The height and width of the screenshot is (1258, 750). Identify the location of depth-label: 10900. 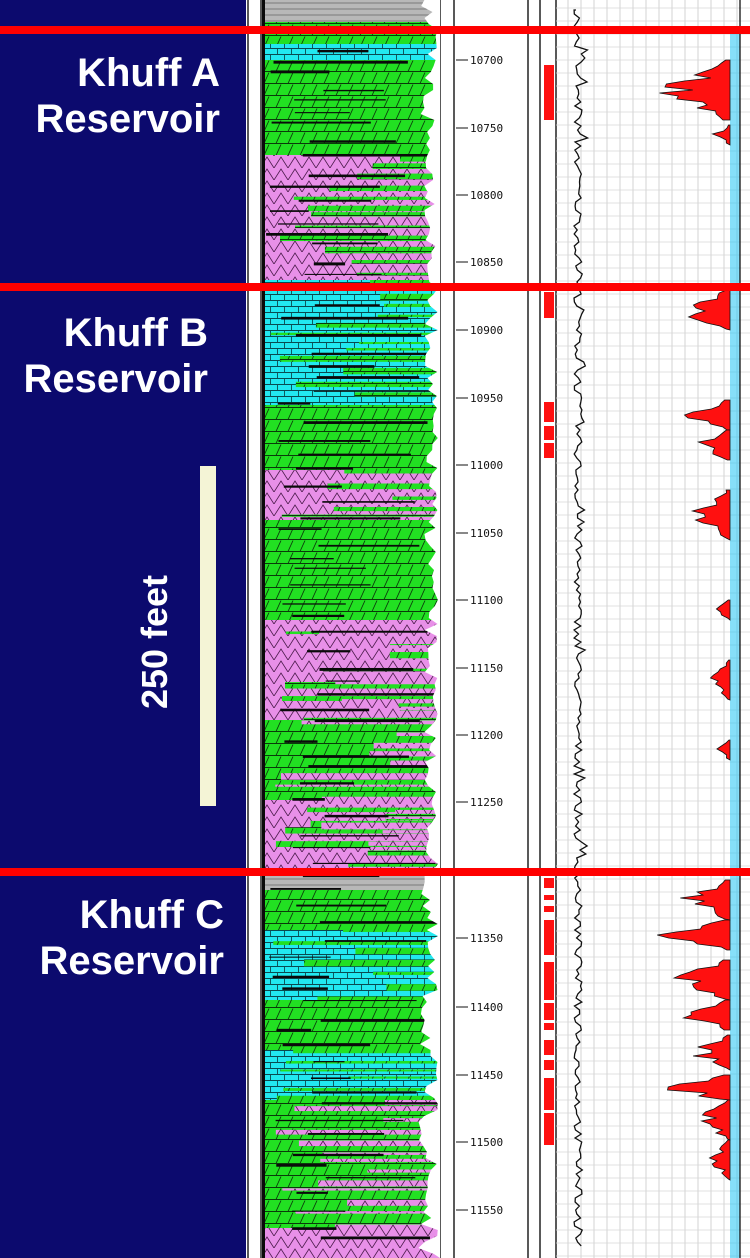
(486, 330).